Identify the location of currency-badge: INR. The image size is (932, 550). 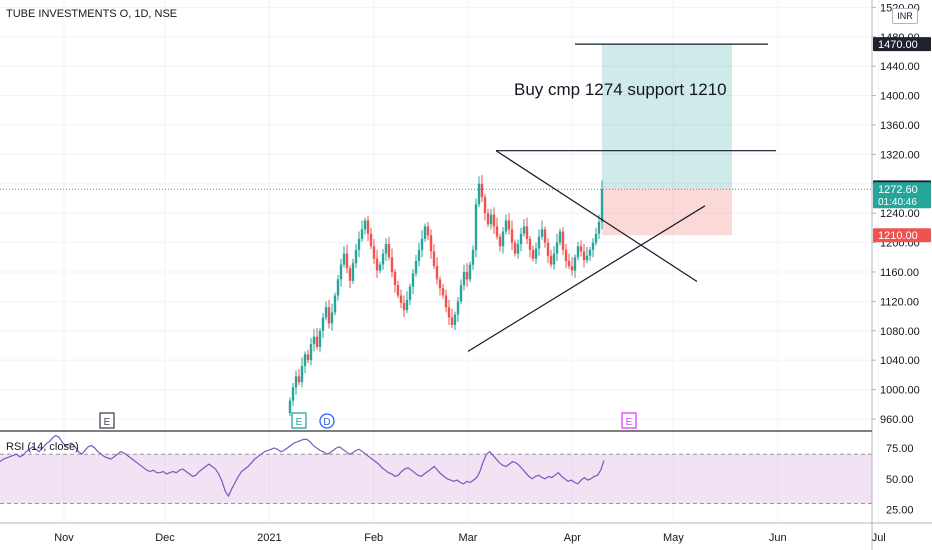
(905, 16).